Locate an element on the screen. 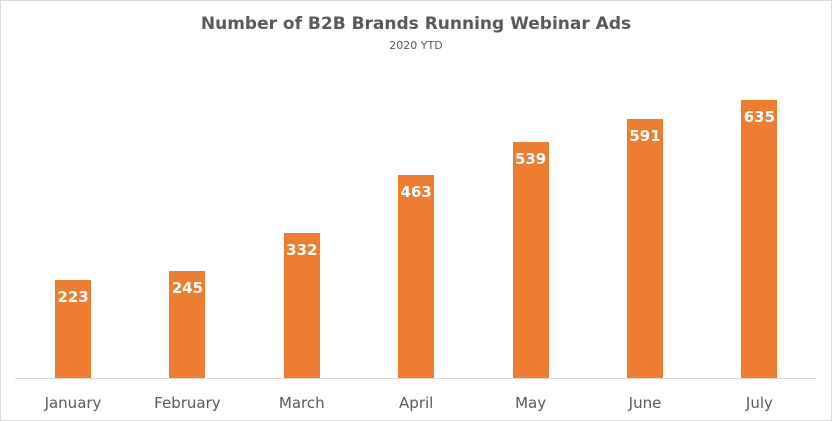  x-tick-label: January is located at coordinates (73, 403).